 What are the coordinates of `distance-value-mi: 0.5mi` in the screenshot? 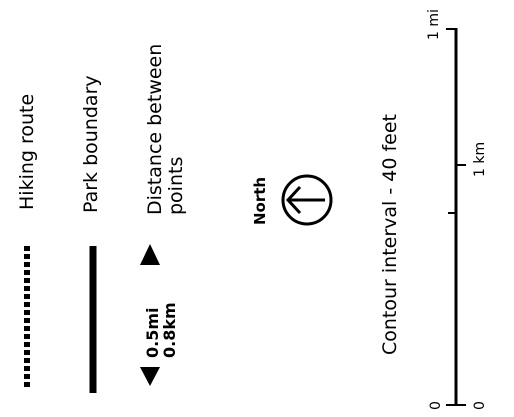 It's located at (152, 333).